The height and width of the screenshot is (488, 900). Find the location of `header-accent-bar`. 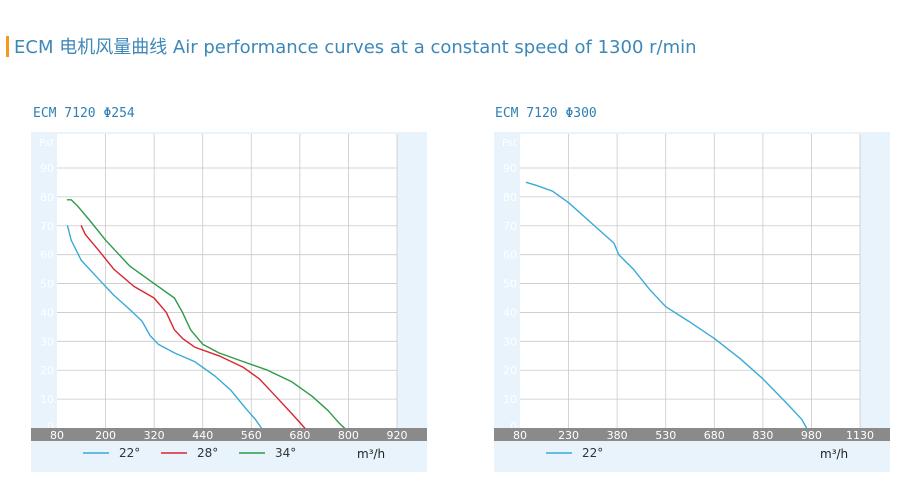

header-accent-bar is located at coordinates (7, 46).